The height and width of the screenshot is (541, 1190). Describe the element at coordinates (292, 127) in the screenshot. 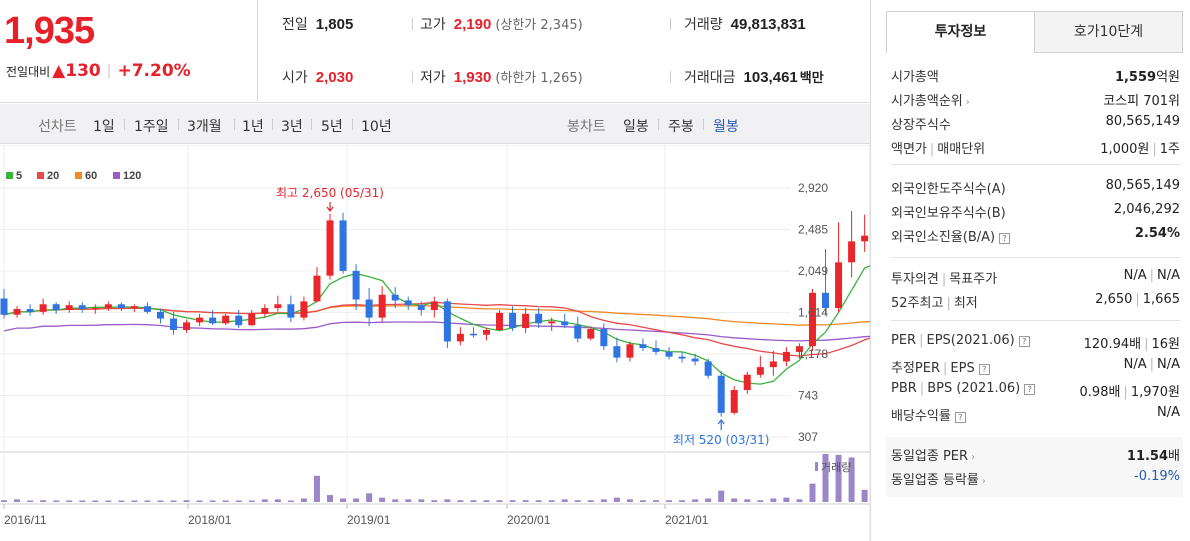

I see `period-3y: 3년` at that location.